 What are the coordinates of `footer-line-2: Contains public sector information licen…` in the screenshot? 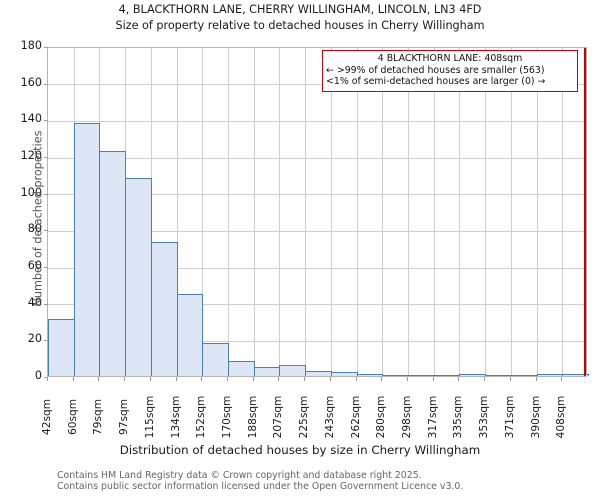 It's located at (260, 486).